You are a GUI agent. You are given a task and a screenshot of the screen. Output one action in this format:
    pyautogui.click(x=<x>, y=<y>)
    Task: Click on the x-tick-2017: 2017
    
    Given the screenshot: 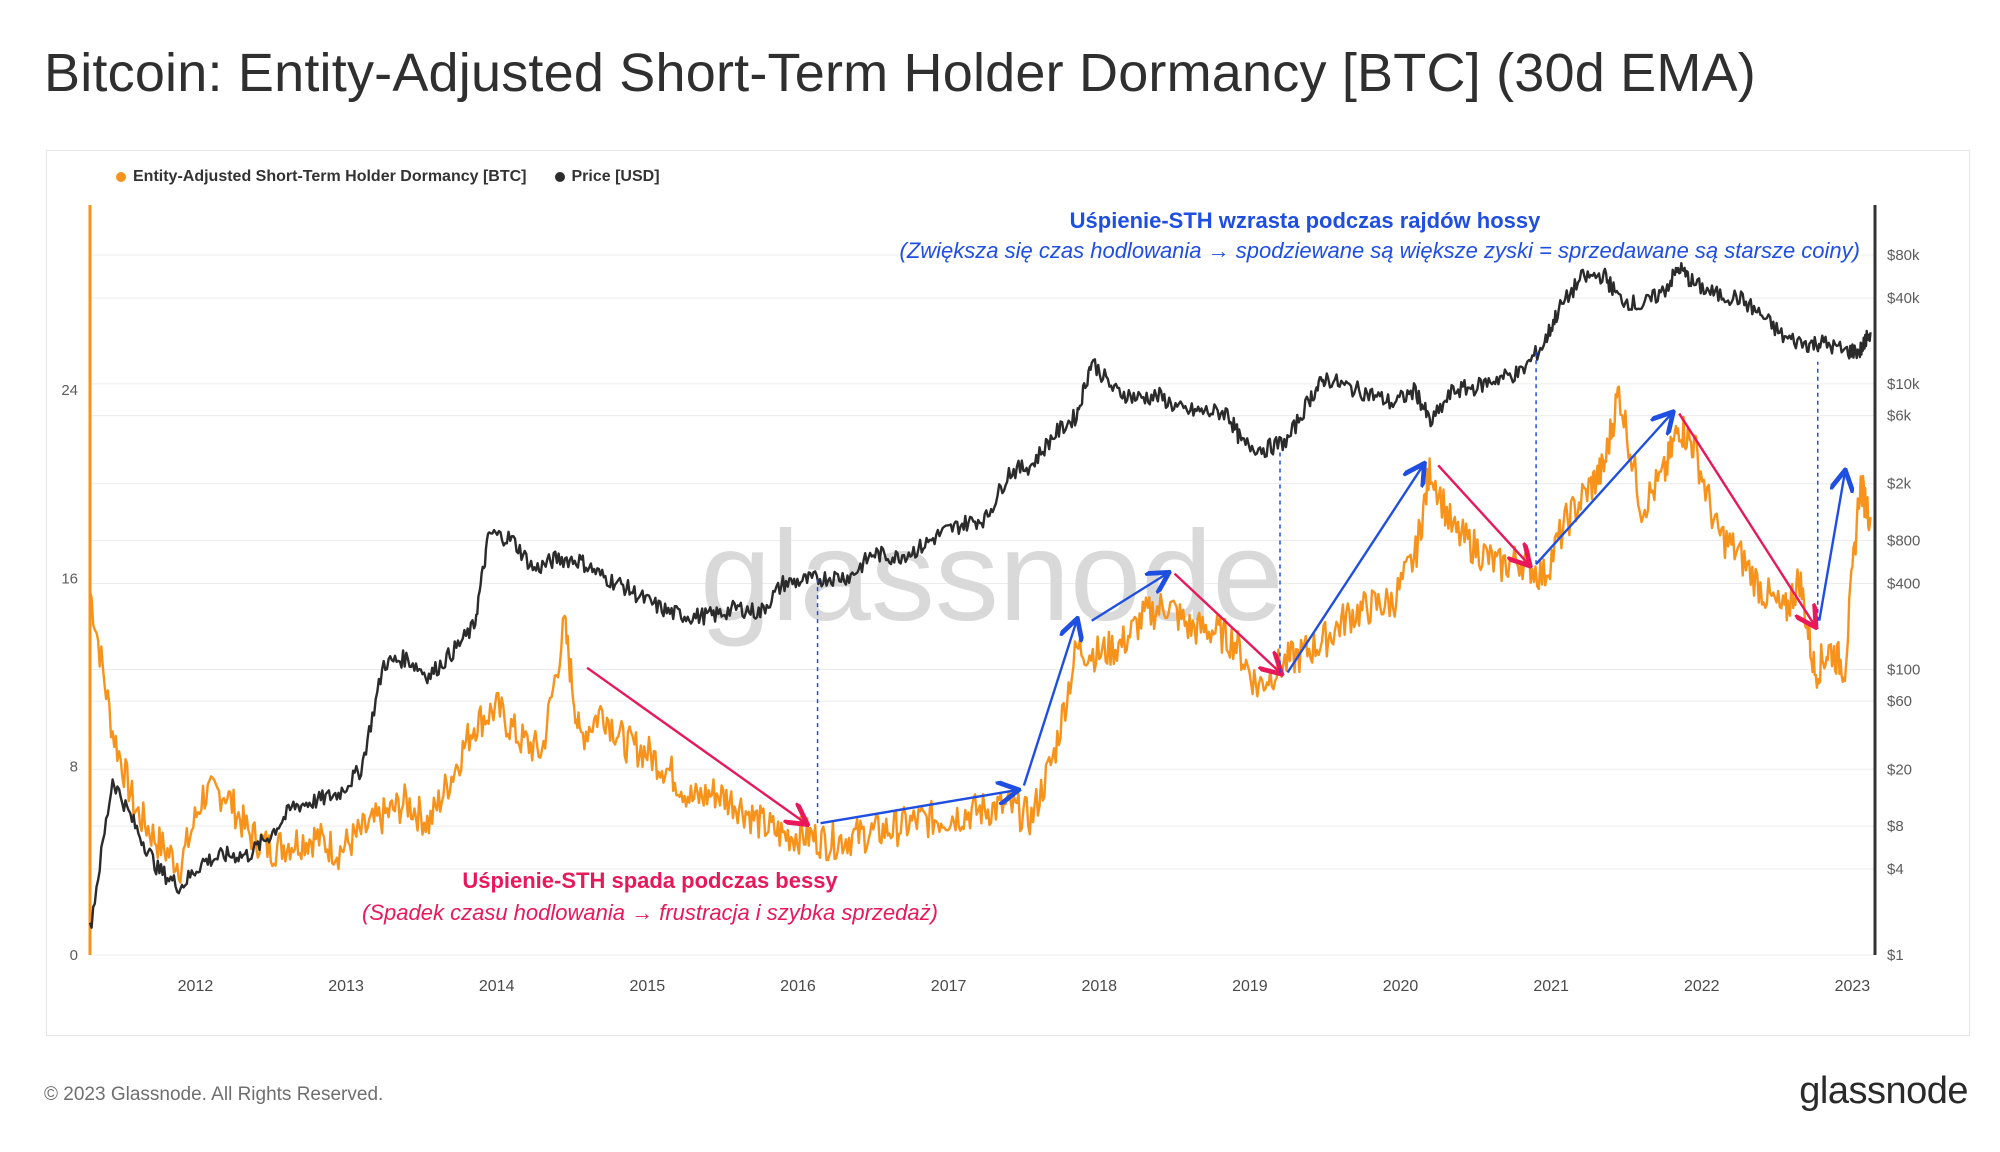 What is the action you would take?
    pyautogui.click(x=949, y=986)
    